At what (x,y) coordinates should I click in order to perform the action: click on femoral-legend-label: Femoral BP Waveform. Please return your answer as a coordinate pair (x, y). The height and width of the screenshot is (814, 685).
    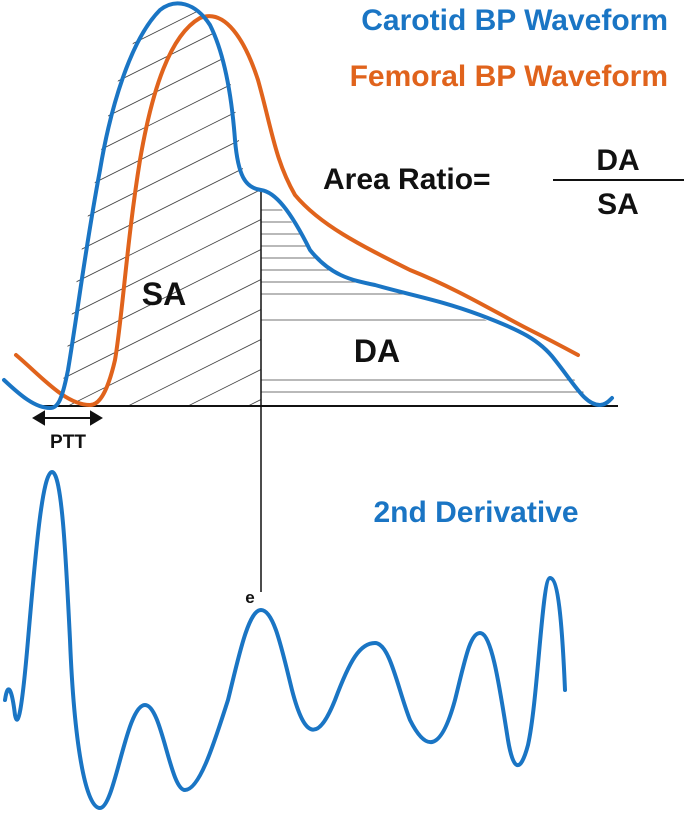
    Looking at the image, I should click on (509, 76).